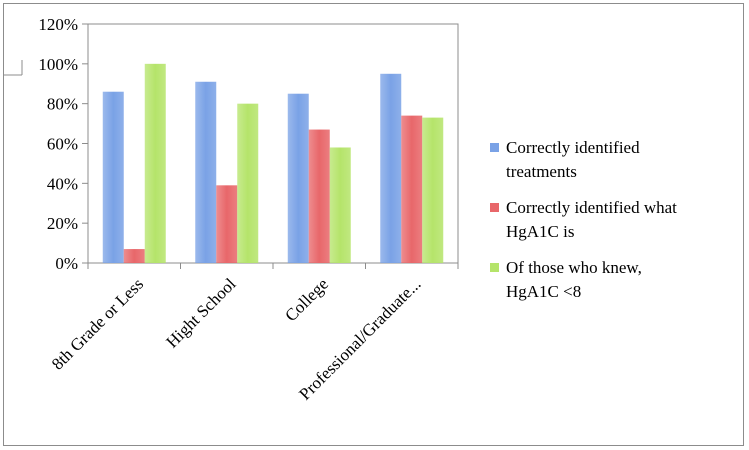  Describe the element at coordinates (58, 24) in the screenshot. I see `y-tick-label: 120%` at that location.